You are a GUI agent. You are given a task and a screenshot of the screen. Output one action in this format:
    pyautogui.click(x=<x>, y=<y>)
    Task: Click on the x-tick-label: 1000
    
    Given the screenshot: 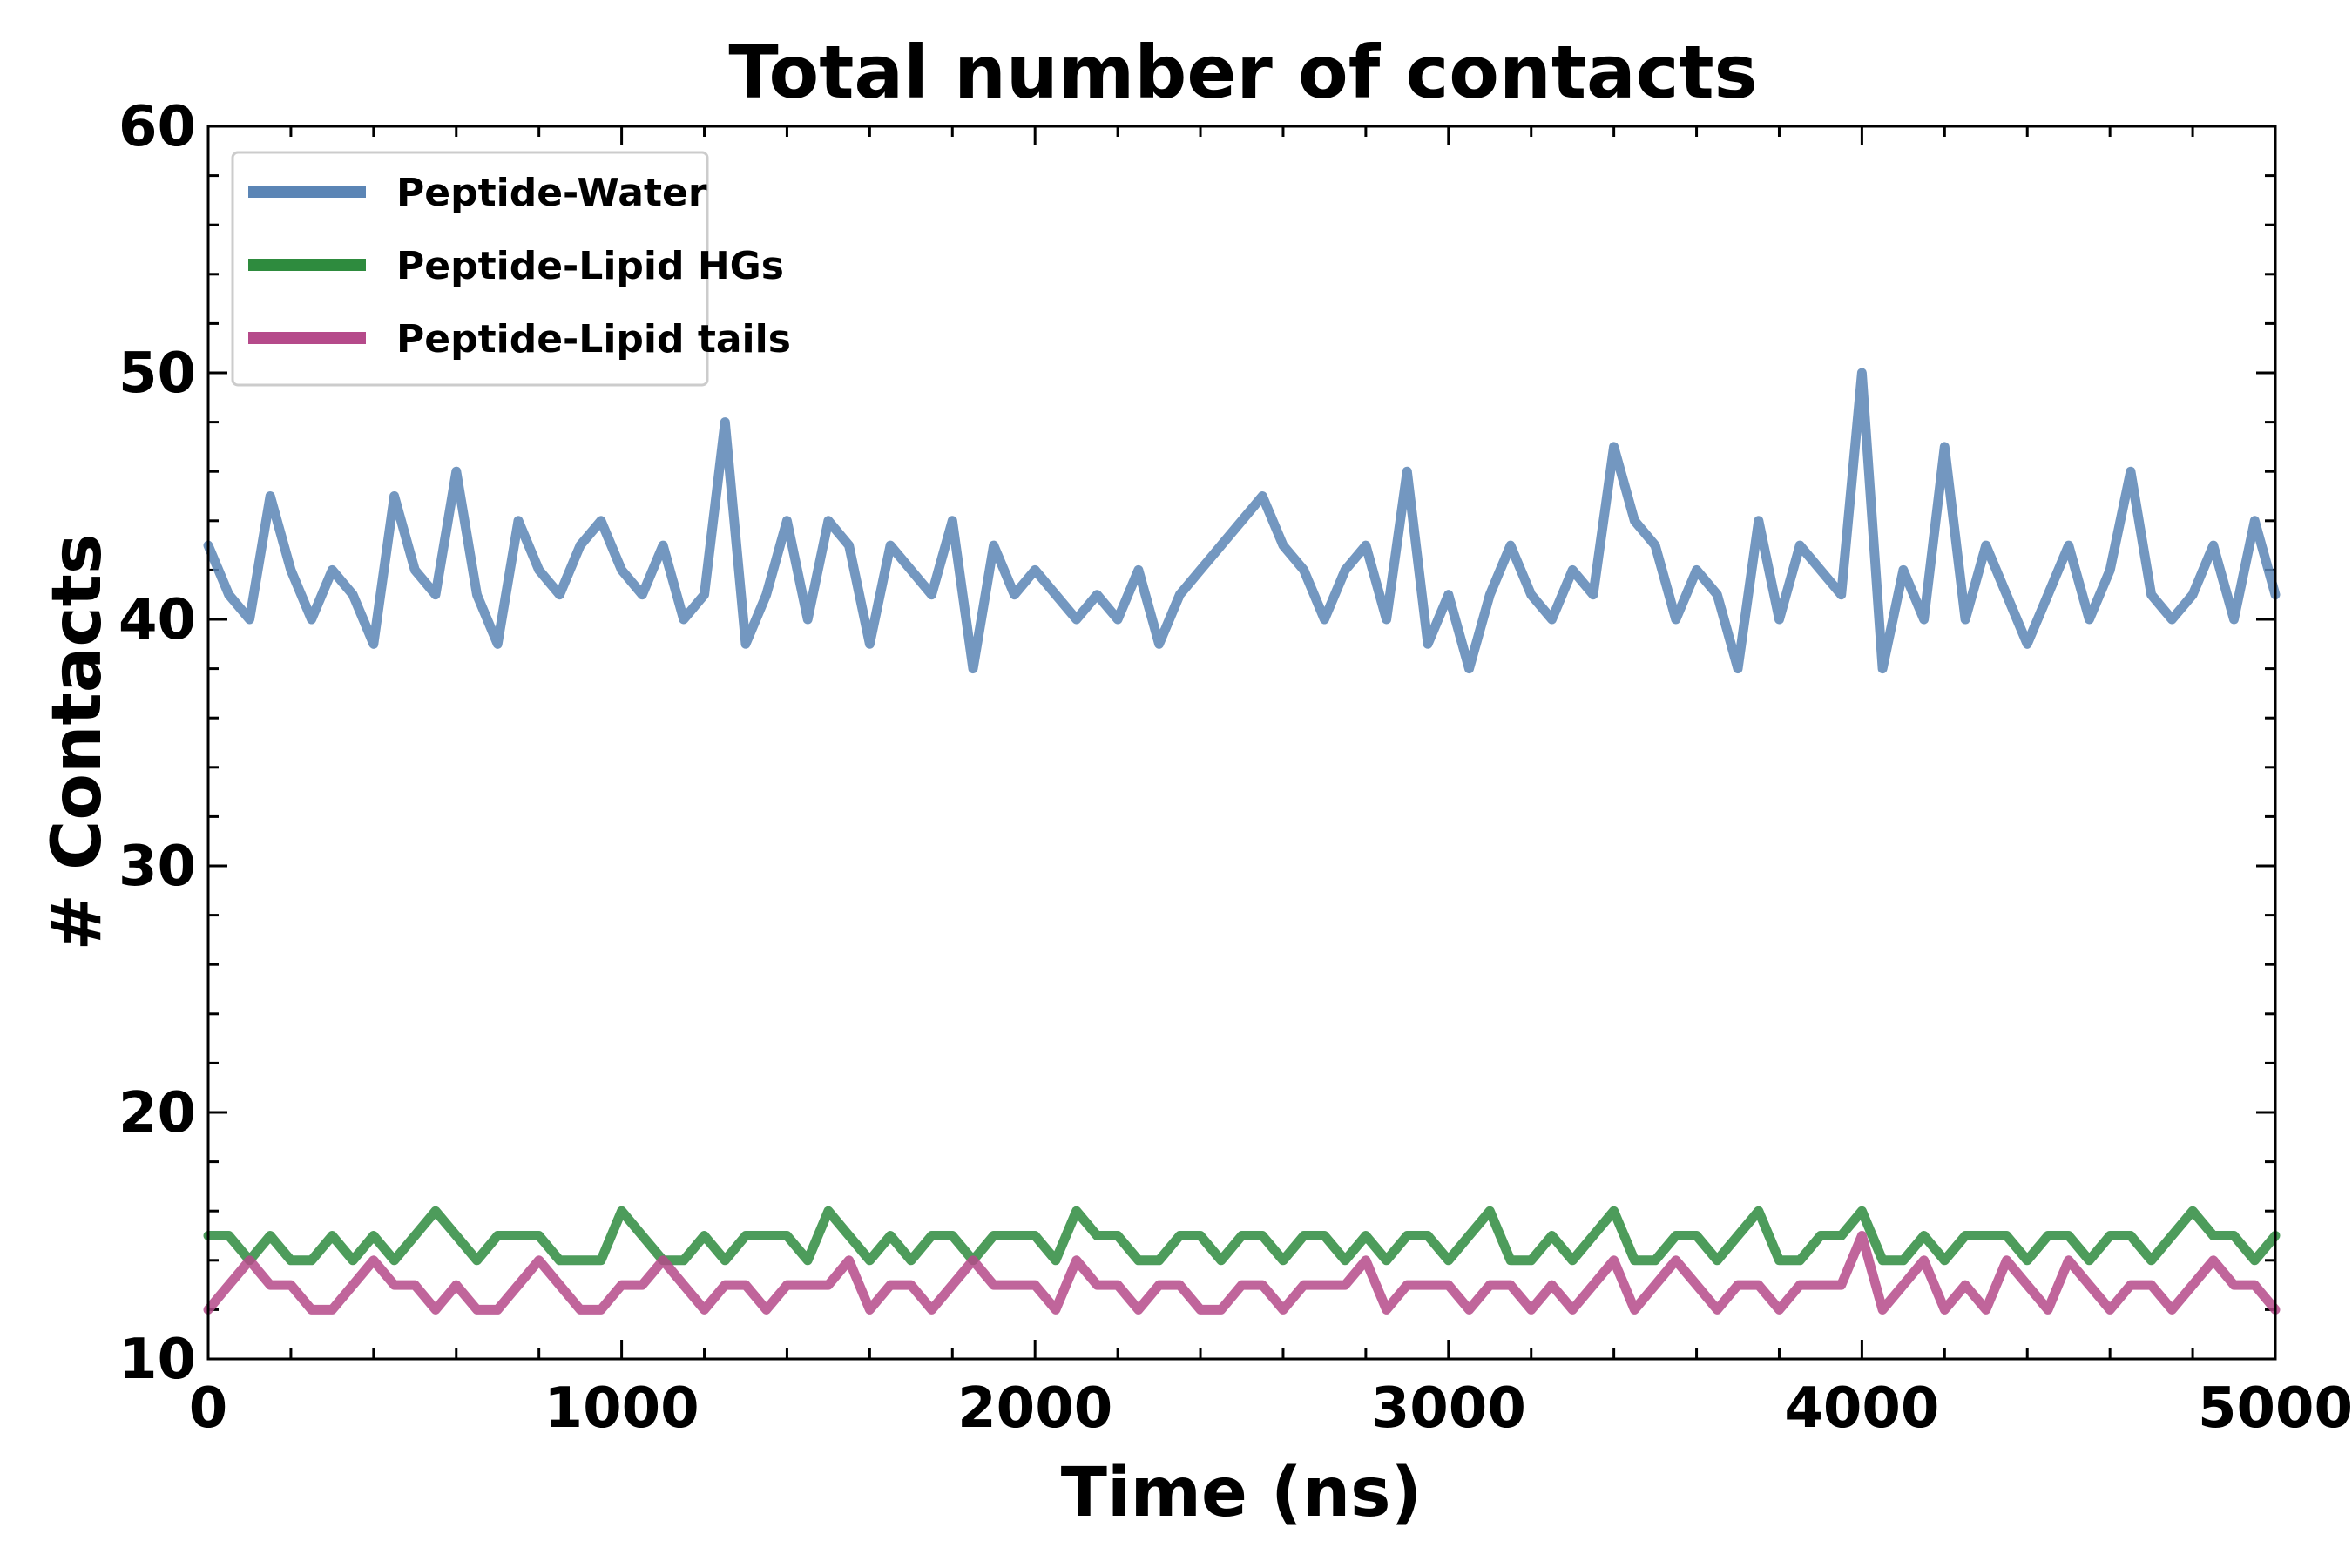 What is the action you would take?
    pyautogui.click(x=622, y=1408)
    